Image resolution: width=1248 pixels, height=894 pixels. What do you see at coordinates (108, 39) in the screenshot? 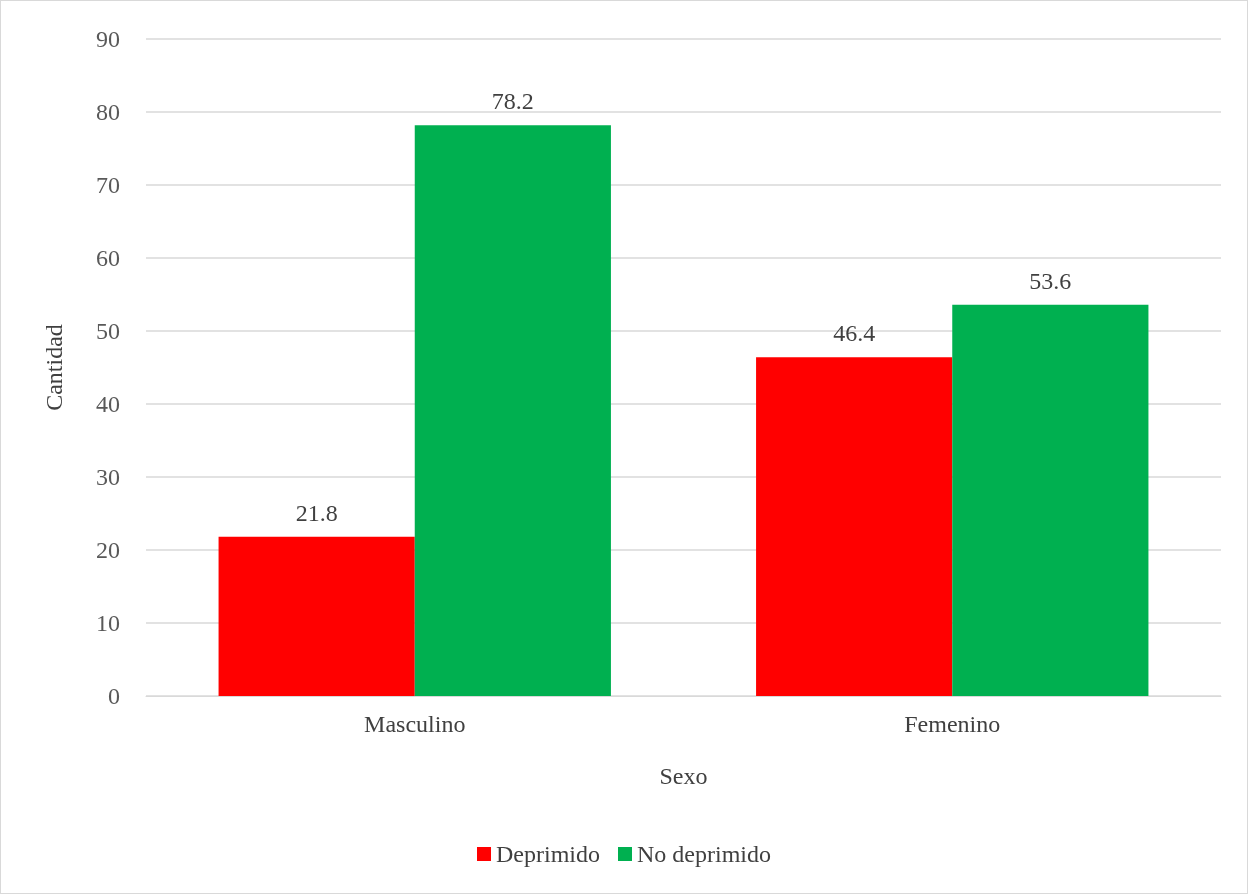
I see `y-tick-label: 90` at bounding box center [108, 39].